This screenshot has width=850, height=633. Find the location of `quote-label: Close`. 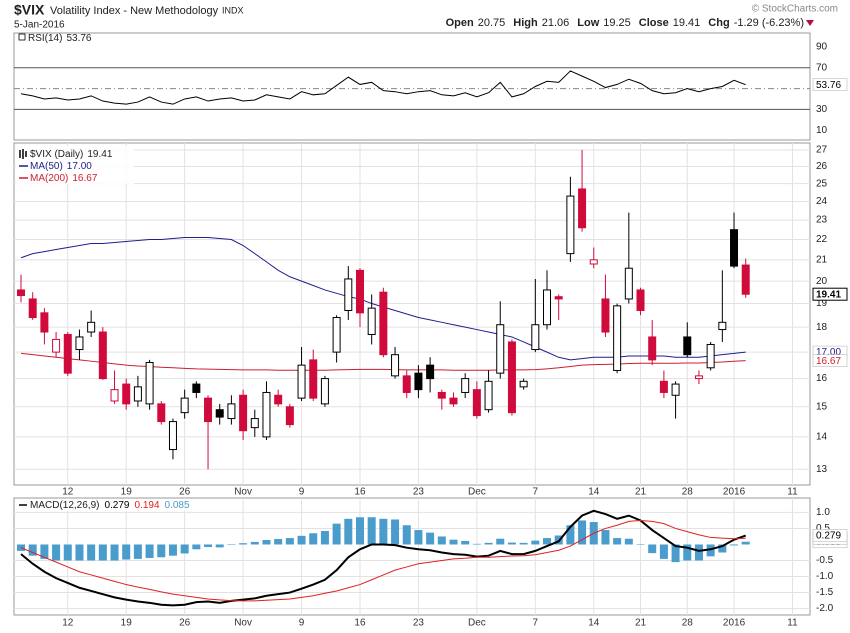

quote-label: Close is located at coordinates (654, 23).